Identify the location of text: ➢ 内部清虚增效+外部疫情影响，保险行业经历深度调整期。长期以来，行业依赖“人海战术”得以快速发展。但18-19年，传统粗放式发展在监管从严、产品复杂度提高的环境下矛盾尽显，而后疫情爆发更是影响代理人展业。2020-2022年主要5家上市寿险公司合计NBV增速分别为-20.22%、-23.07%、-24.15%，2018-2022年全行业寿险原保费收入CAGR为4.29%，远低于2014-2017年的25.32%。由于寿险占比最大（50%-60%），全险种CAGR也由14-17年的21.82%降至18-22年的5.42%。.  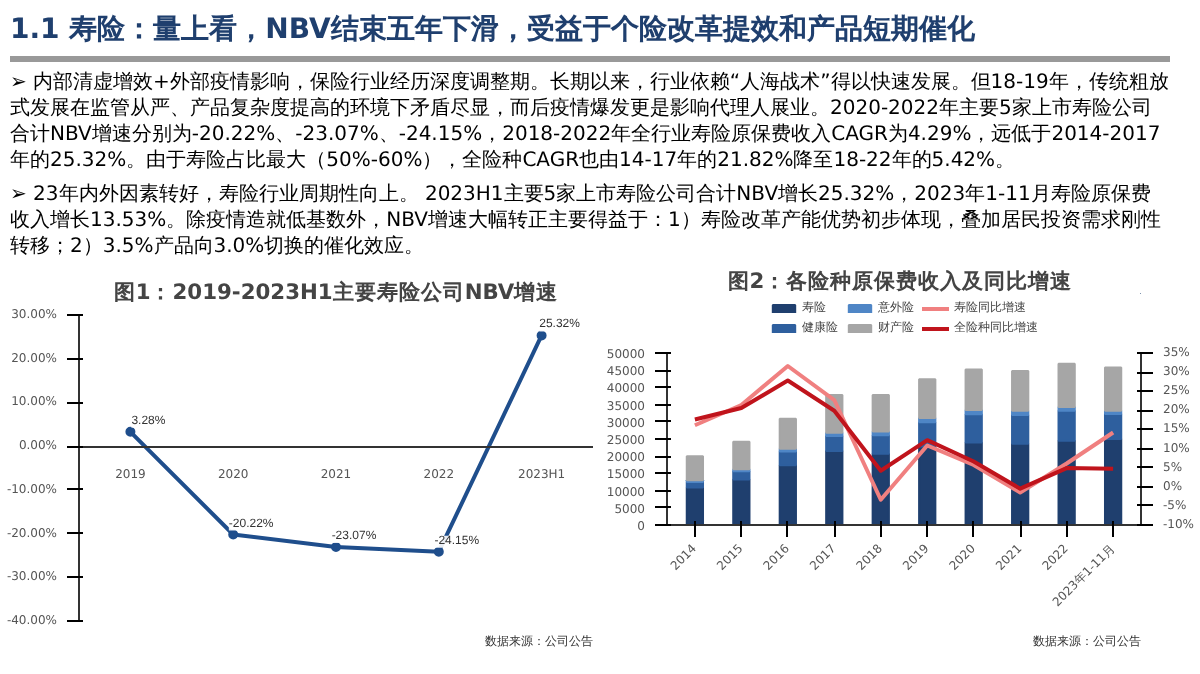
(590, 122).